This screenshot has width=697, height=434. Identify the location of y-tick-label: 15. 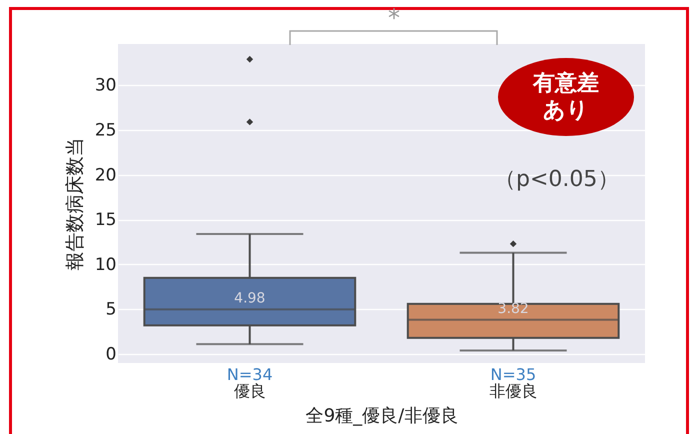
(105, 220).